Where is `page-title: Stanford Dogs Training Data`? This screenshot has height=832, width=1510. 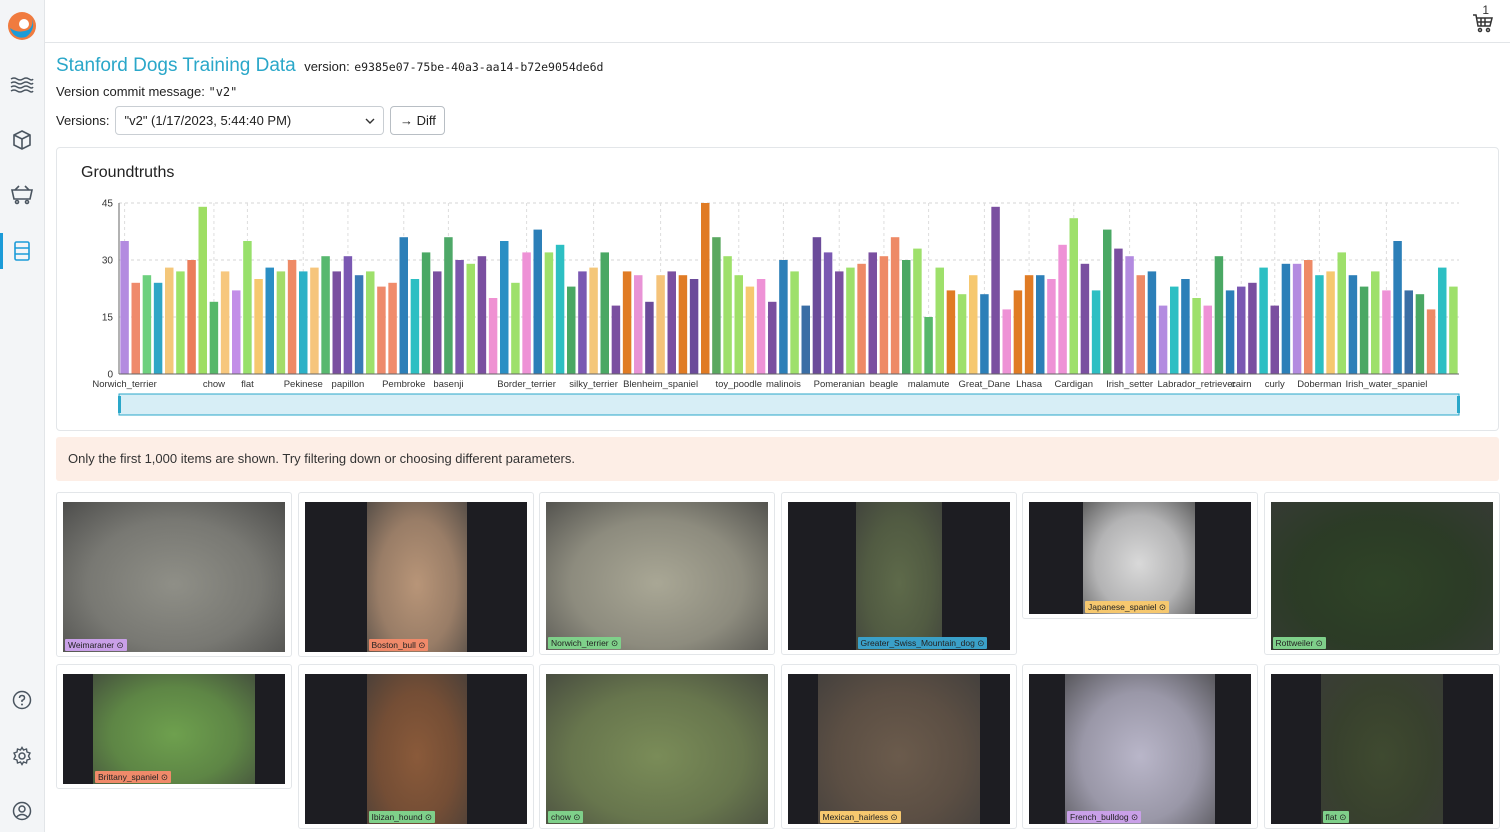 page-title: Stanford Dogs Training Data is located at coordinates (176, 65).